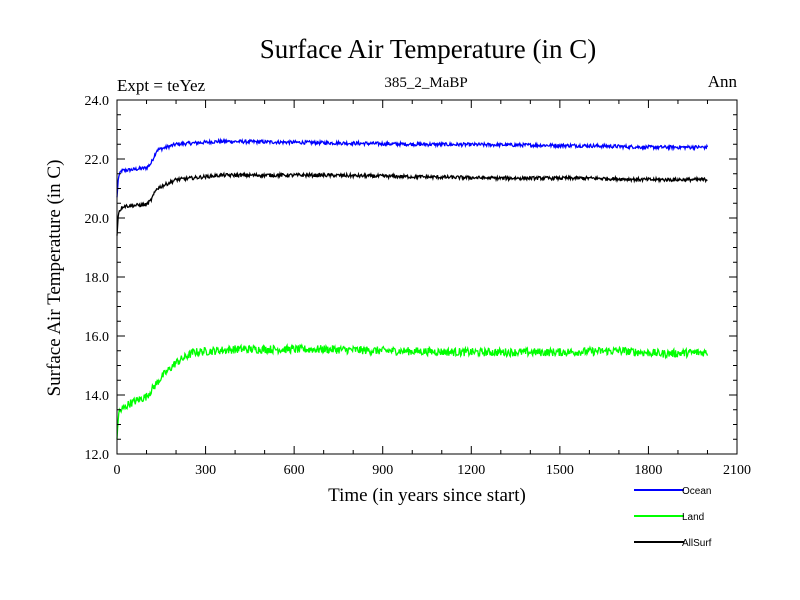 This screenshot has height=600, width=800. Describe the element at coordinates (412, 167) in the screenshot. I see `series-line-ocean` at that location.